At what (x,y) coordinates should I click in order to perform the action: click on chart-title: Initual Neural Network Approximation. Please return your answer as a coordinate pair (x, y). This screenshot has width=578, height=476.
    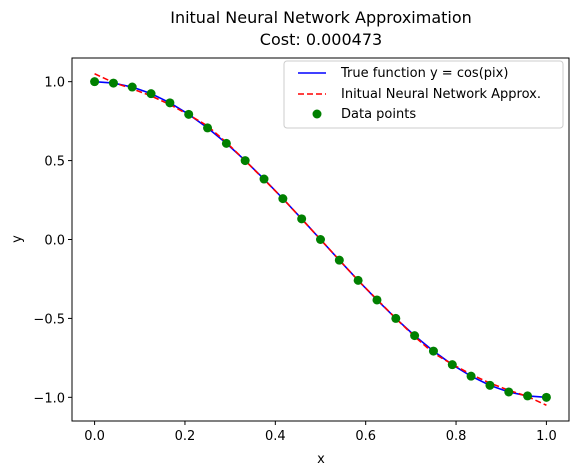
    Looking at the image, I should click on (321, 17).